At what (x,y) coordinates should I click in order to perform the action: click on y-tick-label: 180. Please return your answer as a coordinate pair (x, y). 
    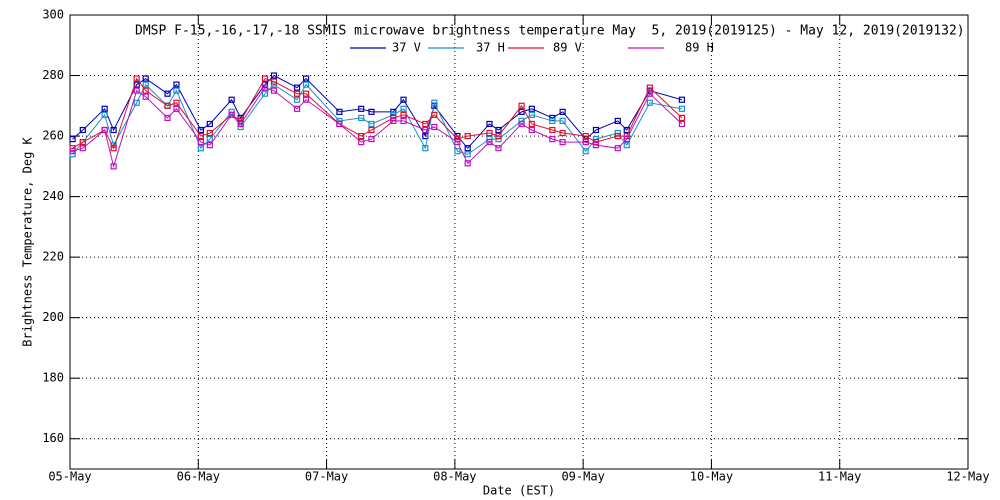
    Looking at the image, I should click on (53, 378).